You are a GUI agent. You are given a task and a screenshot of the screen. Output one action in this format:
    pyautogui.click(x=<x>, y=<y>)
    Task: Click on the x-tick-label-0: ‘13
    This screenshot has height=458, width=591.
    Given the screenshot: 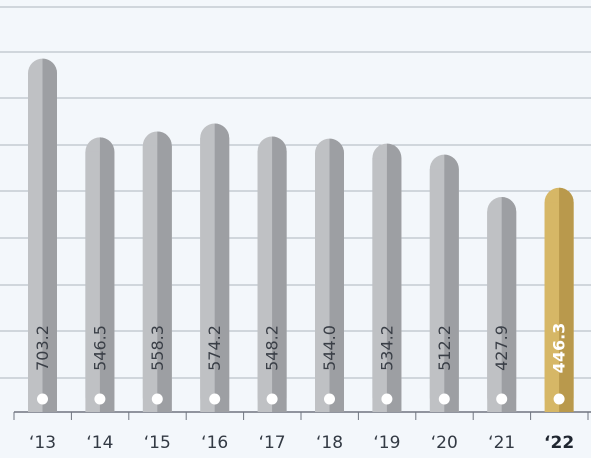 What is the action you would take?
    pyautogui.click(x=42, y=443)
    